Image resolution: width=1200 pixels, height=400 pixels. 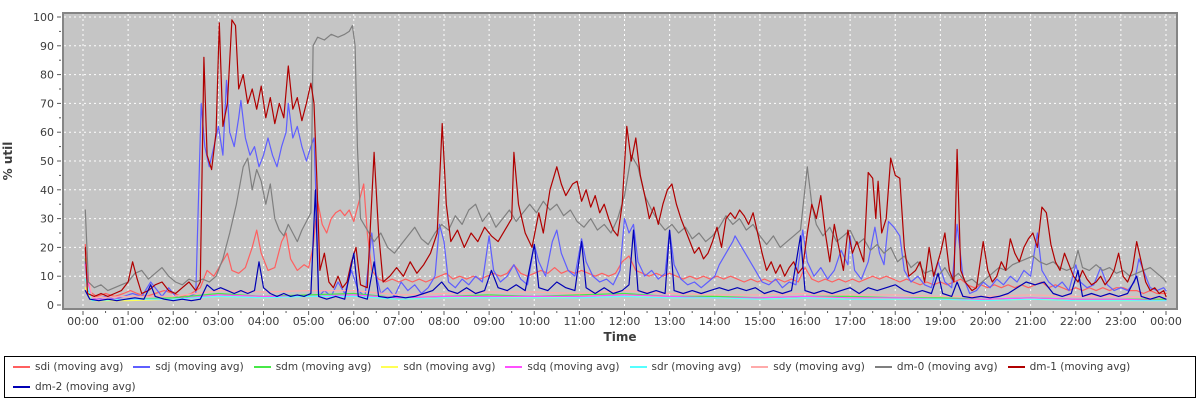 I want to click on legend-label-sdr: sdr (moving avg), so click(x=696, y=367).